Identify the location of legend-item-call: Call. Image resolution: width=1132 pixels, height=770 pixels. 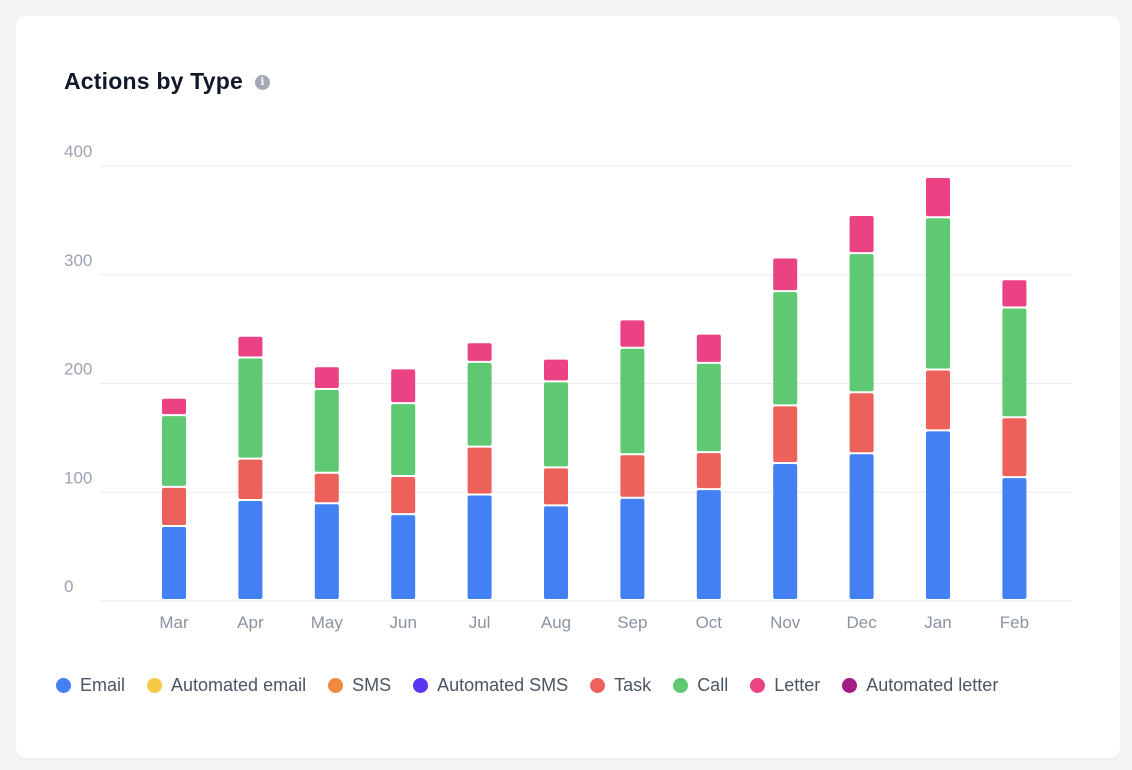
(700, 685).